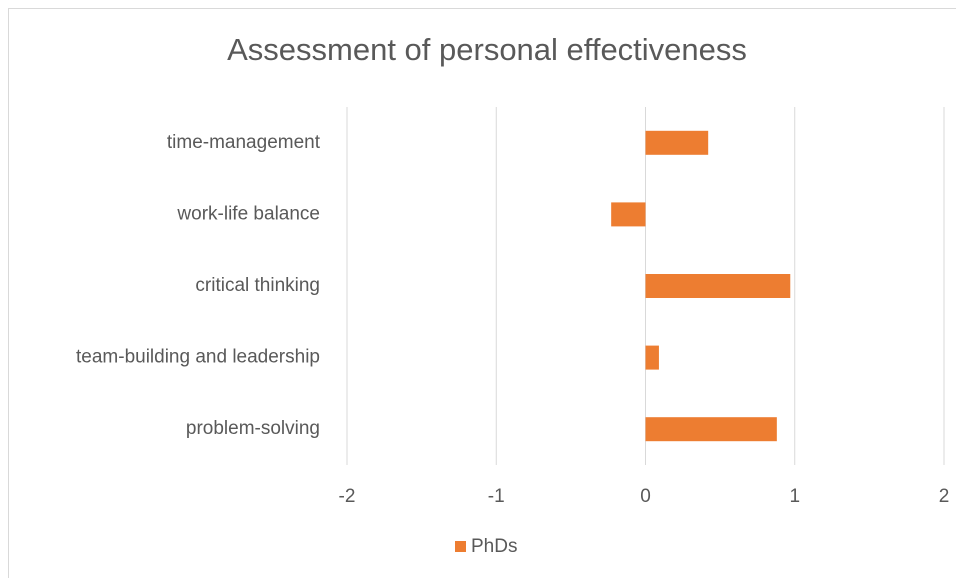  I want to click on y-tick-label: team-building and leadership, so click(198, 357).